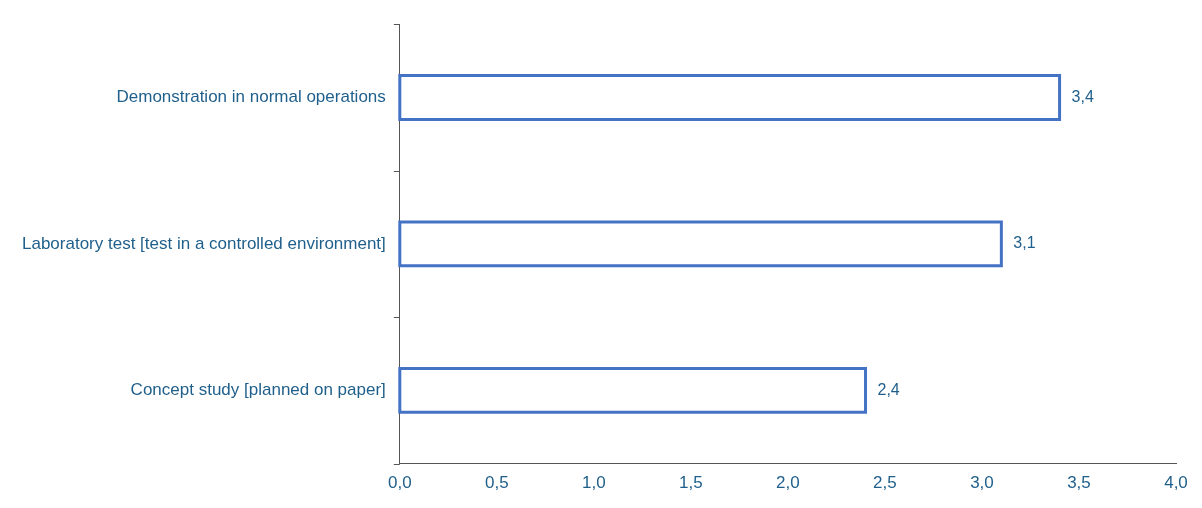 The image size is (1202, 508). What do you see at coordinates (885, 483) in the screenshot?
I see `x-tick-label: 2,5` at bounding box center [885, 483].